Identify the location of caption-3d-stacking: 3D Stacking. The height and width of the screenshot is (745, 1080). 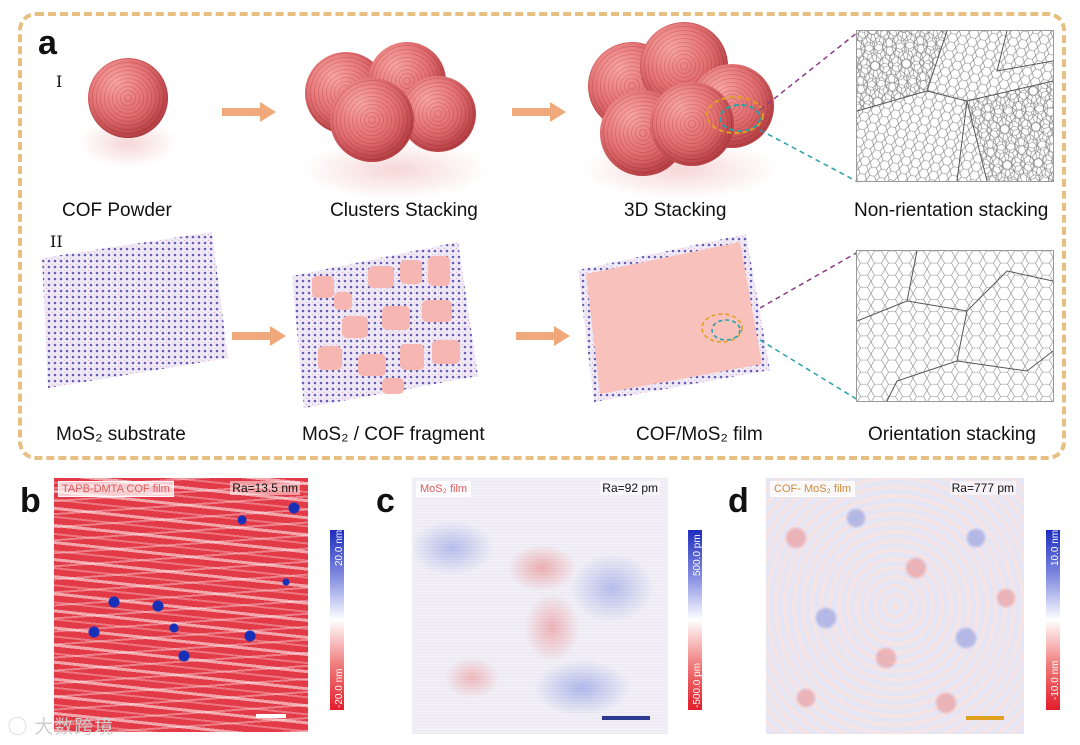
(675, 210).